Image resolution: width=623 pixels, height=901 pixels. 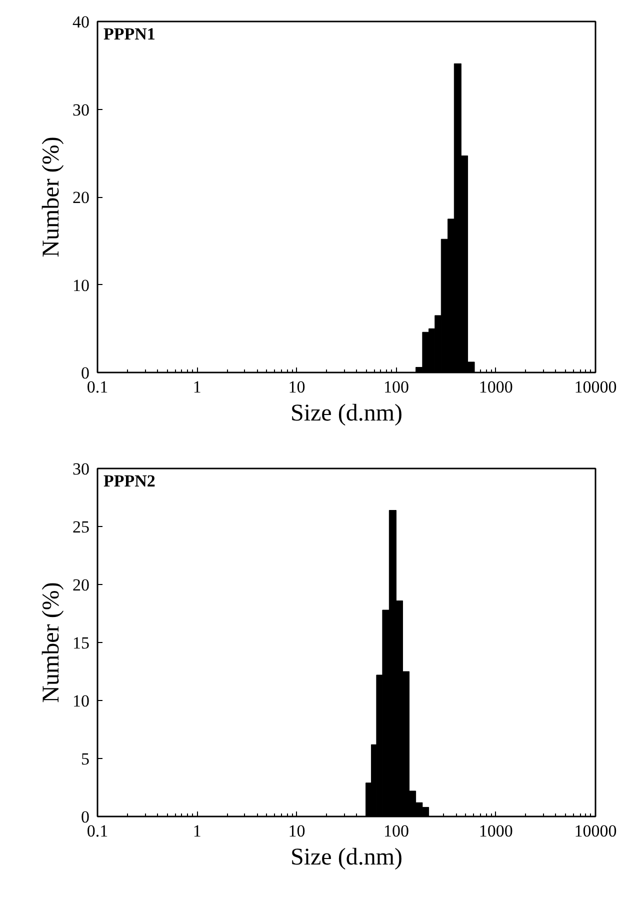 I want to click on y-tick-label: 5, so click(x=85, y=759).